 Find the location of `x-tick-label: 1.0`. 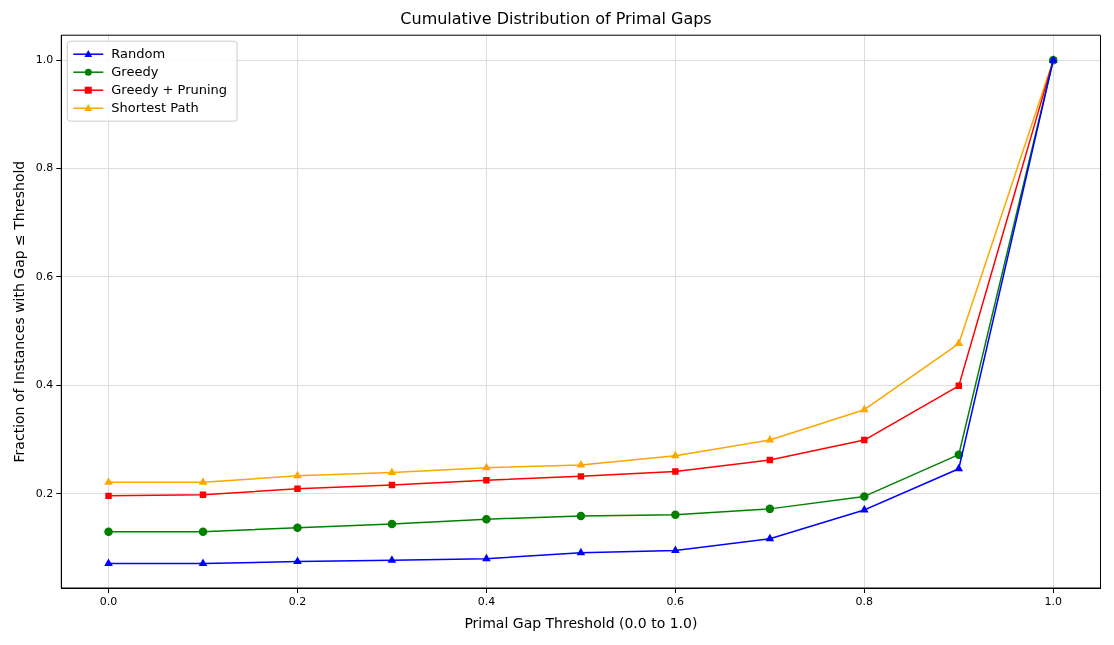

x-tick-label: 1.0 is located at coordinates (1053, 602).